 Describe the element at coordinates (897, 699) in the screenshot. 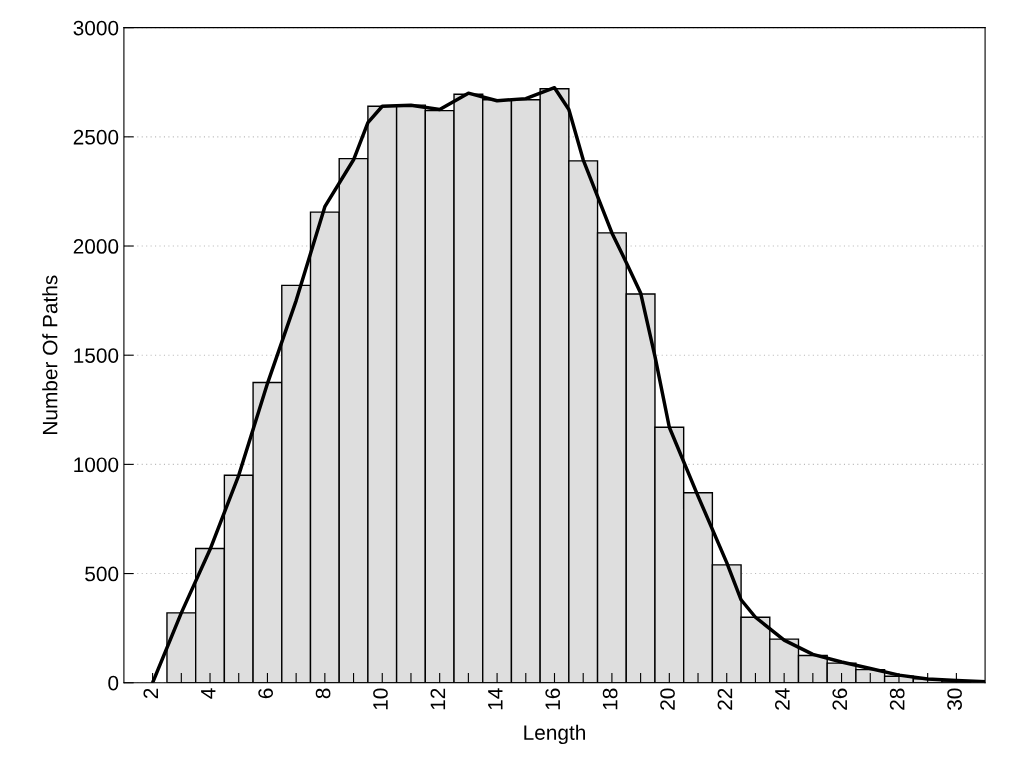

I see `x-tick-label: 28` at that location.